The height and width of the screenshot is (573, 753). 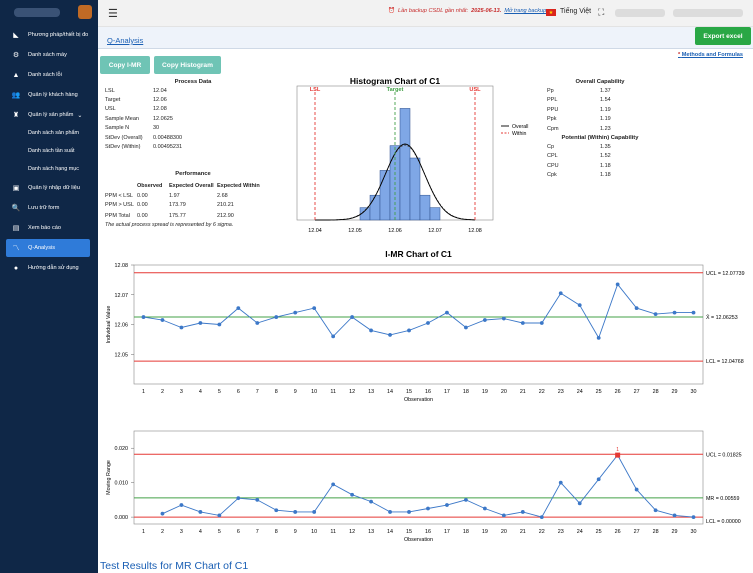 I want to click on sidebar-item-form-storage: 🔍 Lưu trữ form, so click(x=35, y=208).